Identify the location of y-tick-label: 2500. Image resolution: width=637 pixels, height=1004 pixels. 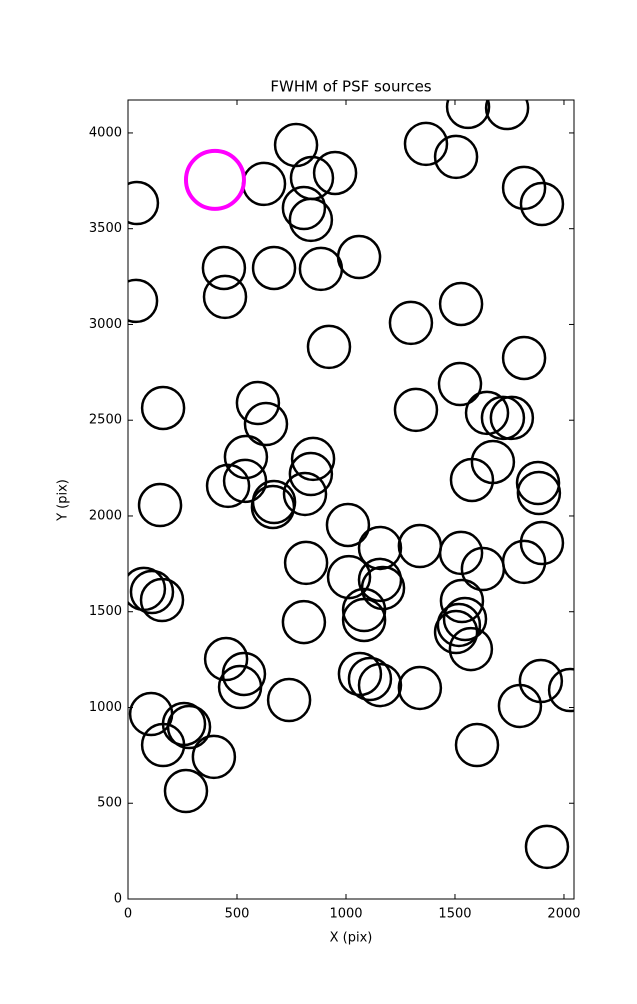
(105, 420).